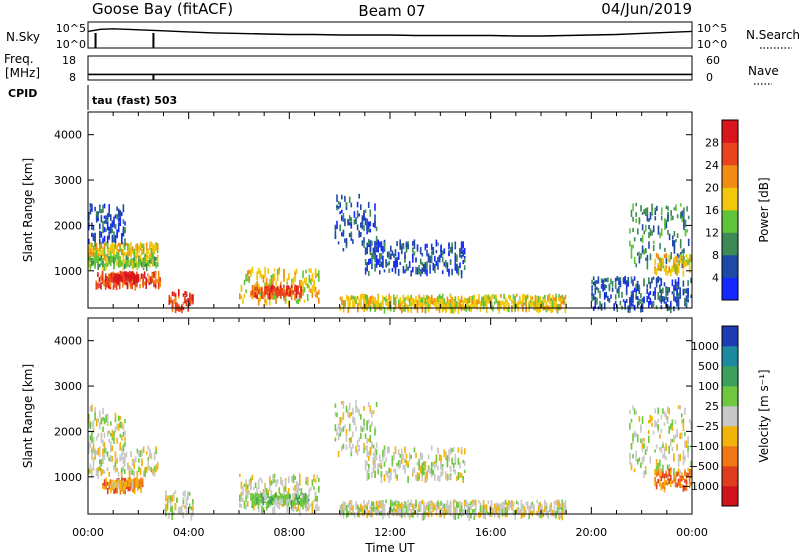 Image resolution: width=800 pixels, height=558 pixels. I want to click on velocity-ytick-label-3: 4000, so click(68, 341).